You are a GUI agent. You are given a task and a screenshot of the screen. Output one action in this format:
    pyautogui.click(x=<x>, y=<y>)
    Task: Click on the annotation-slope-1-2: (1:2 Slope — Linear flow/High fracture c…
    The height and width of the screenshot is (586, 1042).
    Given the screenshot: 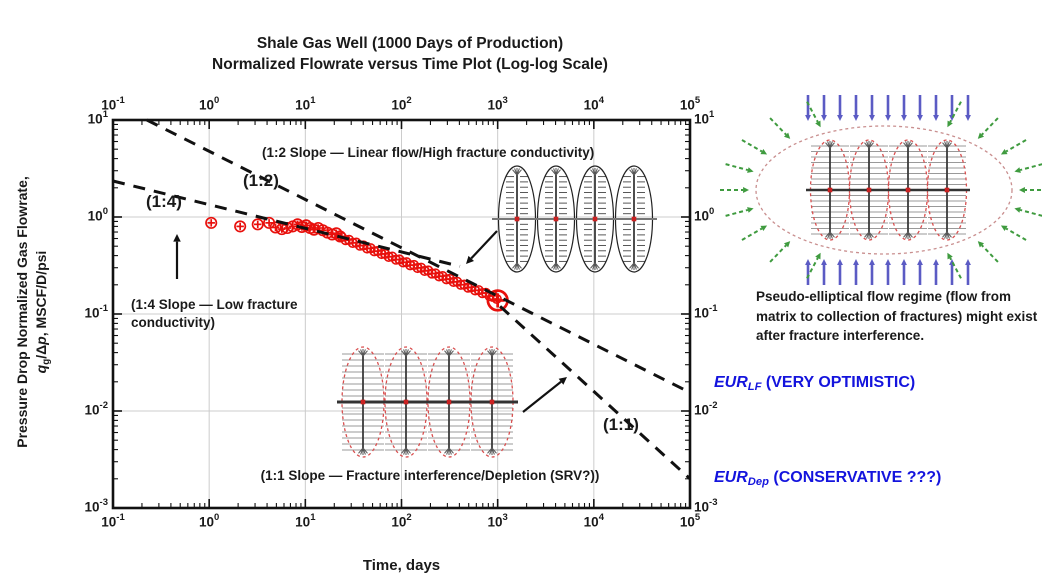 What is the action you would take?
    pyautogui.click(x=428, y=152)
    